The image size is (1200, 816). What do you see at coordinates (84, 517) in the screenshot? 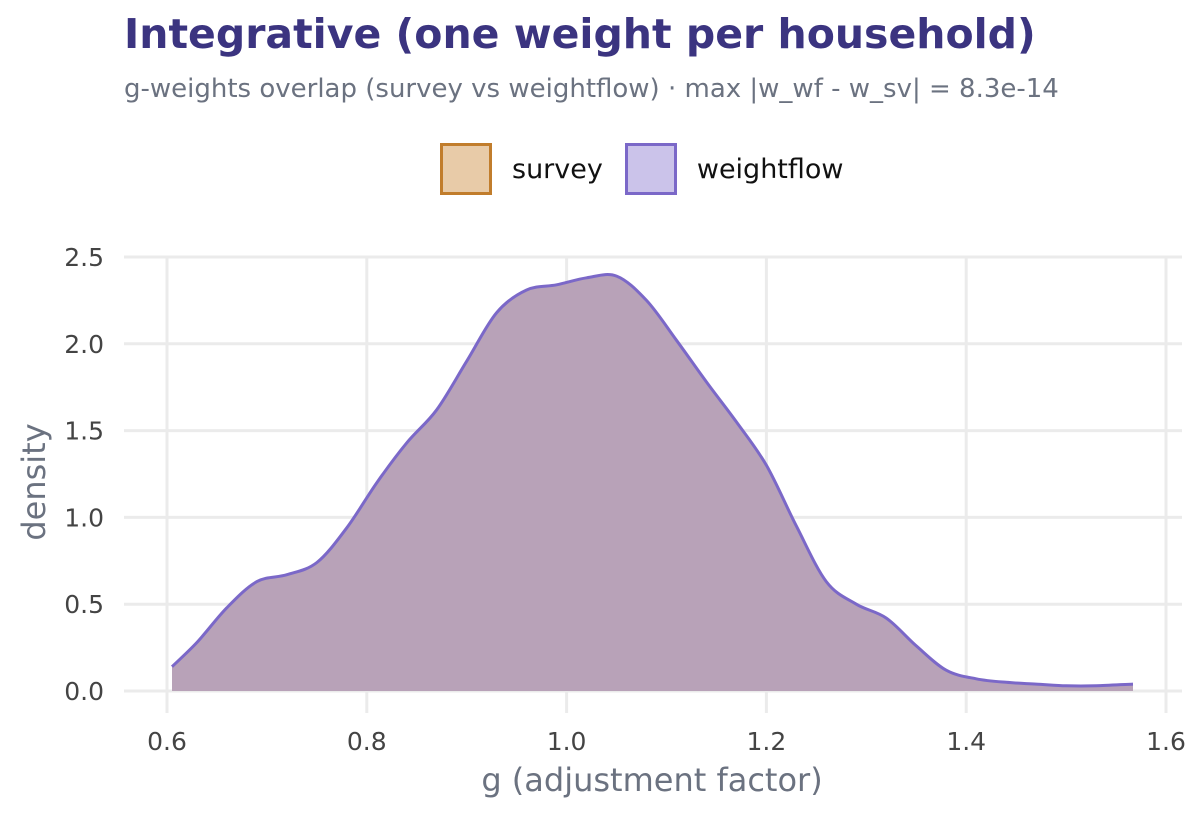
I see `y-tick-label: 1.0` at bounding box center [84, 517].